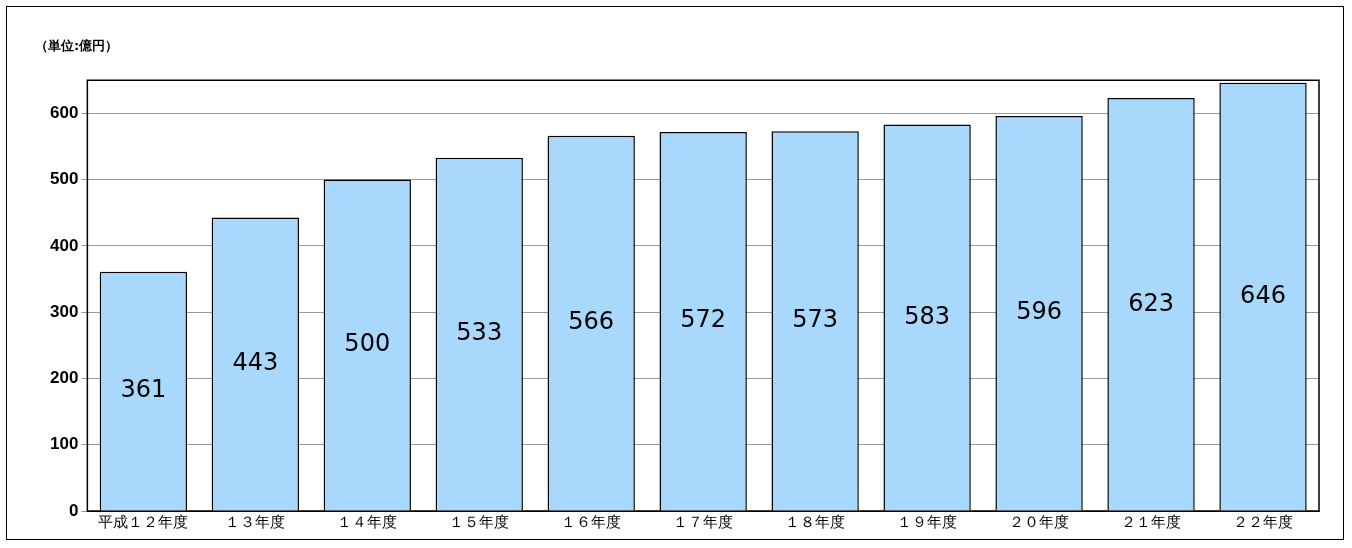  I want to click on y-tick-label: 0, so click(73, 510).